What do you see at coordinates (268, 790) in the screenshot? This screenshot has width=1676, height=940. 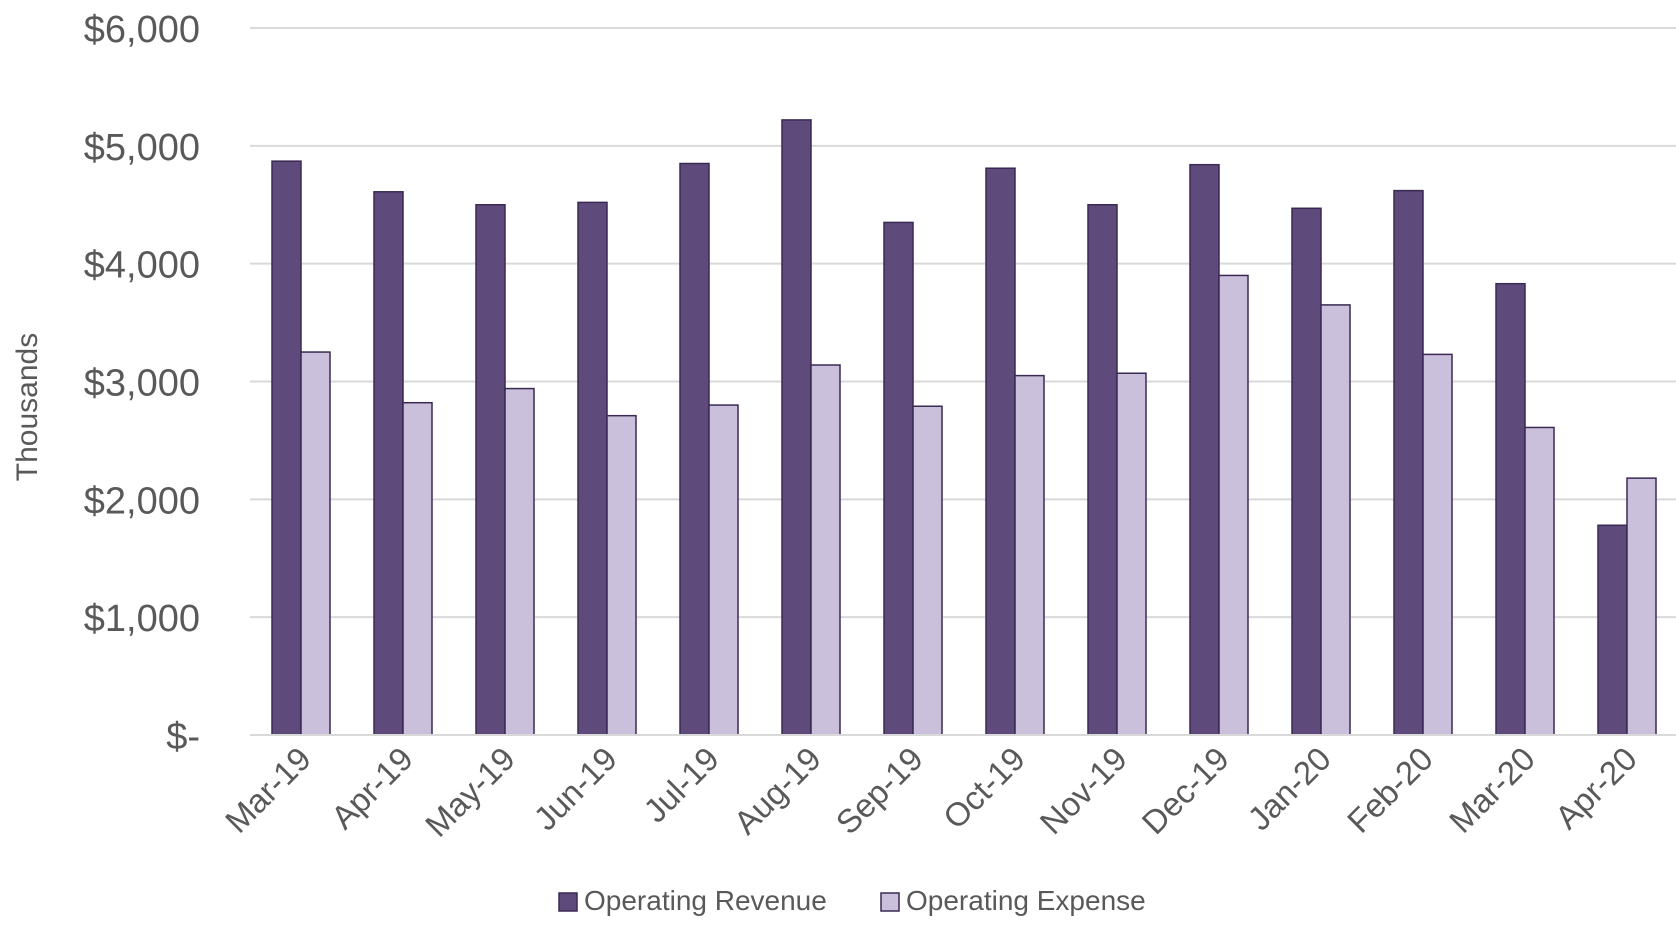 I see `x-tick-label: Mar-19` at bounding box center [268, 790].